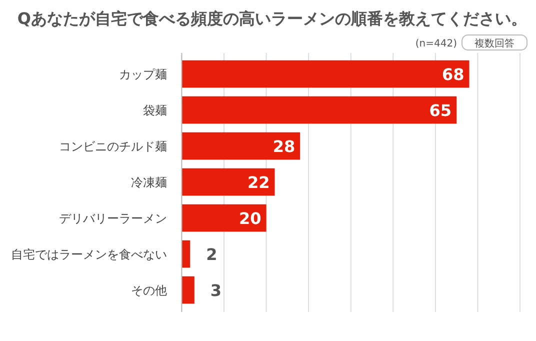 The image size is (536, 341). I want to click on data-label: 22, so click(258, 182).